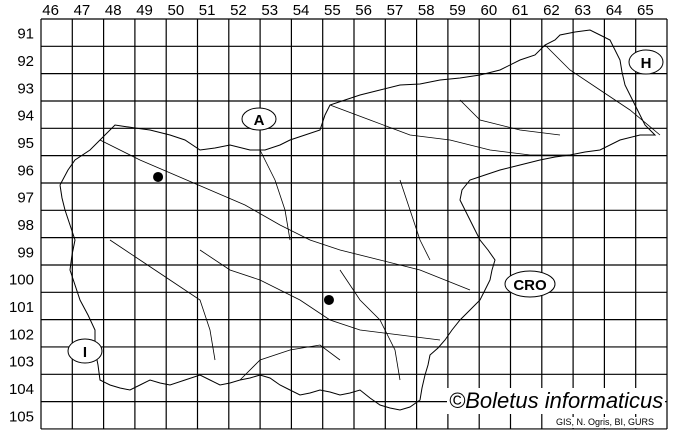 The width and height of the screenshot is (680, 436). I want to click on column-label: 52, so click(238, 10).